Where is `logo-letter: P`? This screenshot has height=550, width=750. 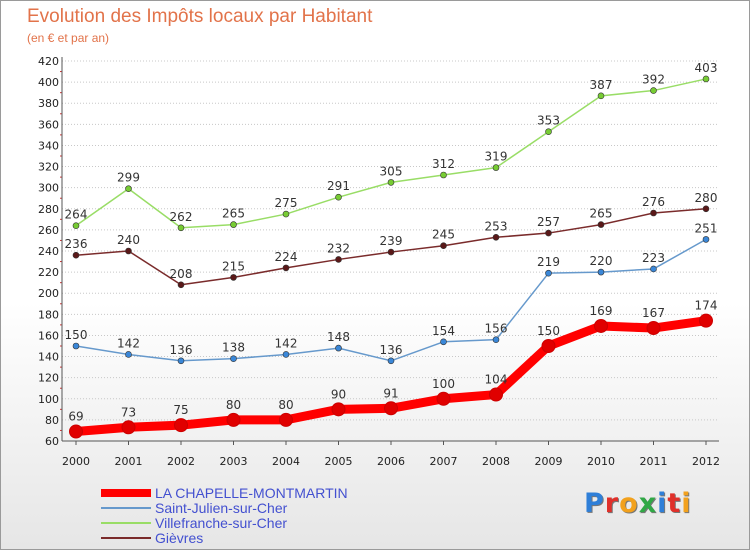 logo-letter: P is located at coordinates (594, 503).